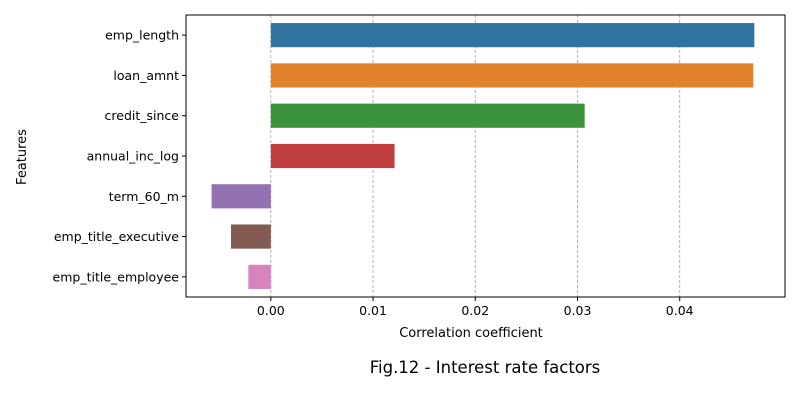 This screenshot has width=800, height=400. What do you see at coordinates (250, 236) in the screenshot?
I see `bar-emp_title_executive` at bounding box center [250, 236].